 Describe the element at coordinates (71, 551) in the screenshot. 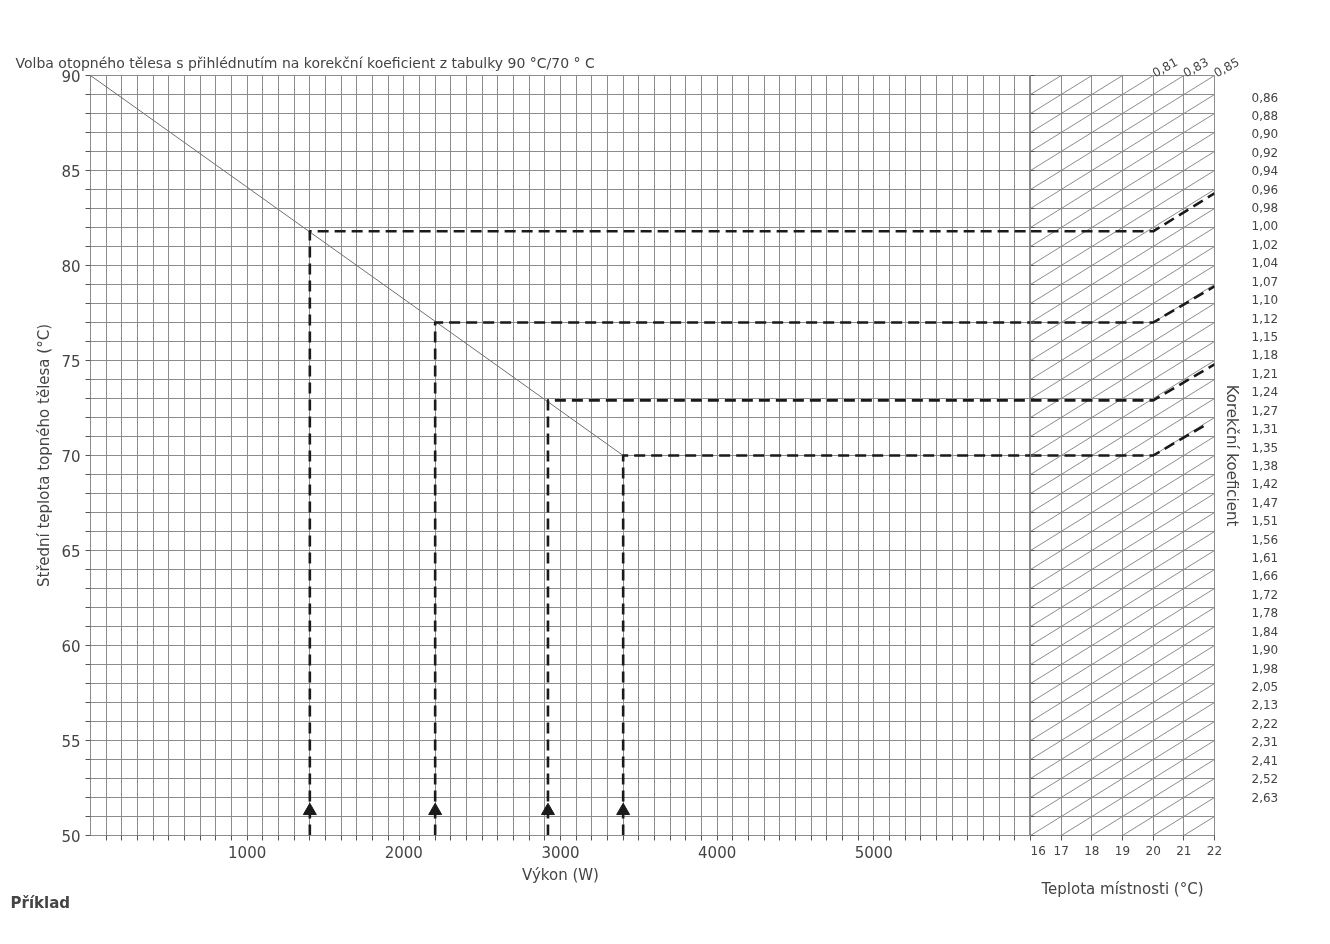

I see `y-tick-label: 65` at that location.